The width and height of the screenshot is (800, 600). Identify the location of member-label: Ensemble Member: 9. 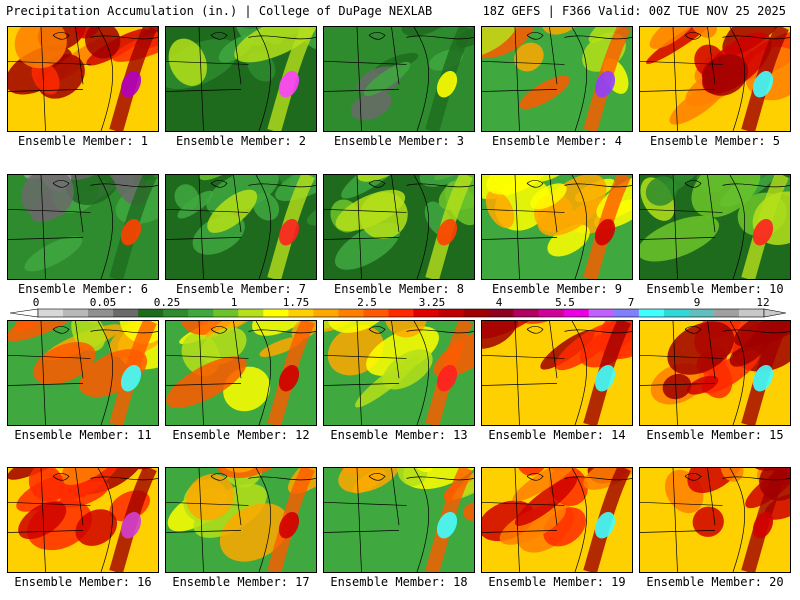
(557, 289).